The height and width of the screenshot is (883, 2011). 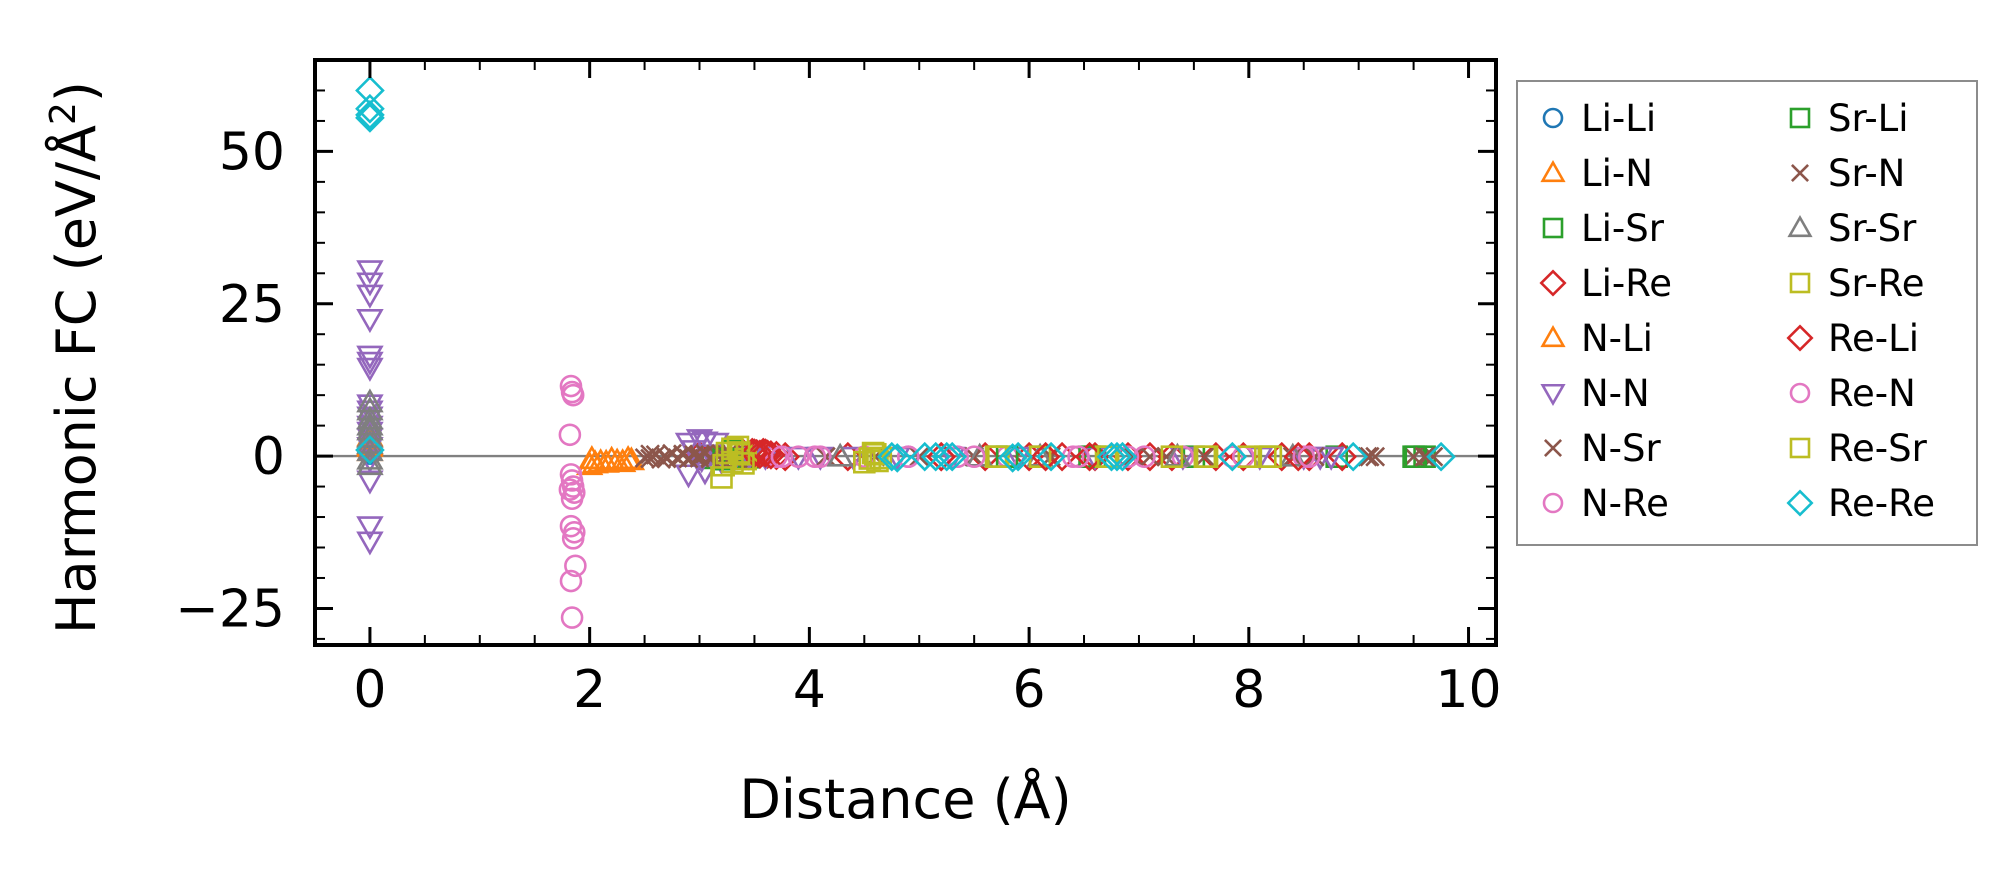 I want to click on legend-label: Li-N, so click(x=1617, y=173).